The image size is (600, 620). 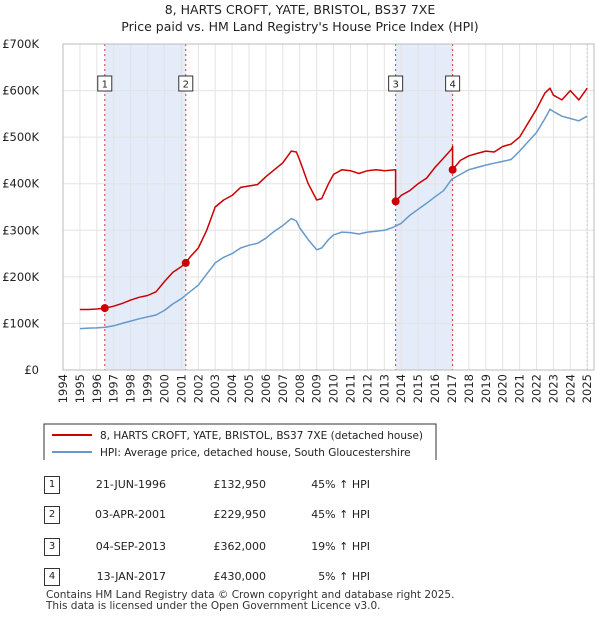 I want to click on sale-label-number: 3, so click(x=395, y=85).